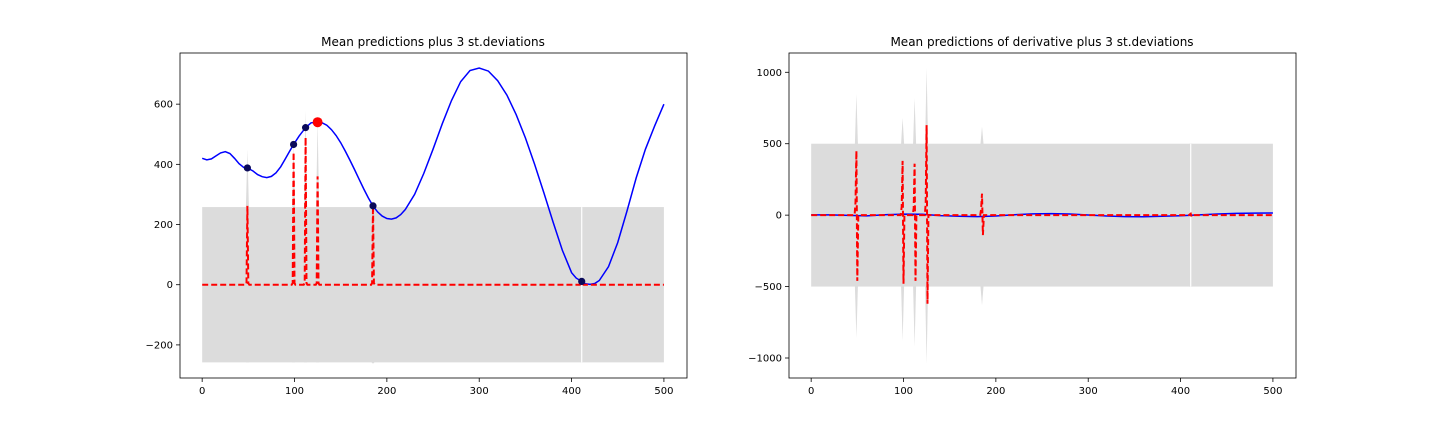 This screenshot has height=432, width=1440. I want to click on left-y-tick-label-200: 200, so click(163, 225).